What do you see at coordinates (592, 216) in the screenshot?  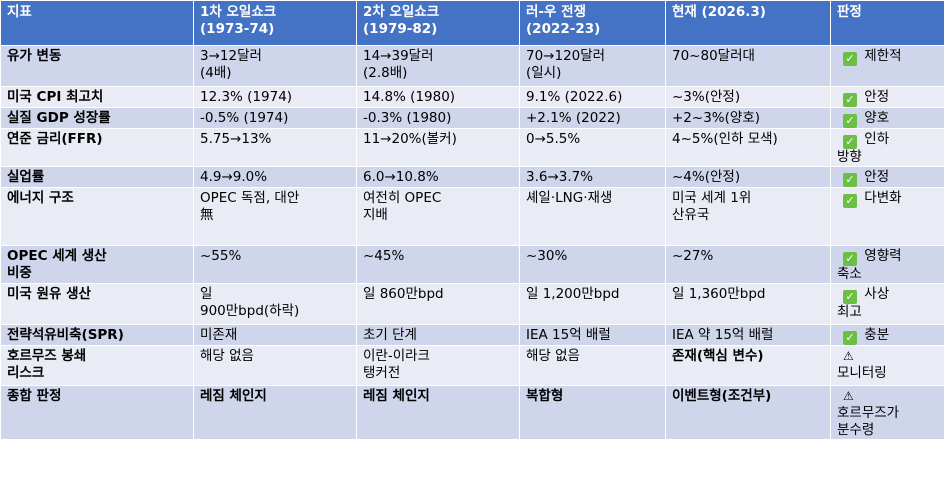 I see `cell-c3: 셰일·LNG·재생` at bounding box center [592, 216].